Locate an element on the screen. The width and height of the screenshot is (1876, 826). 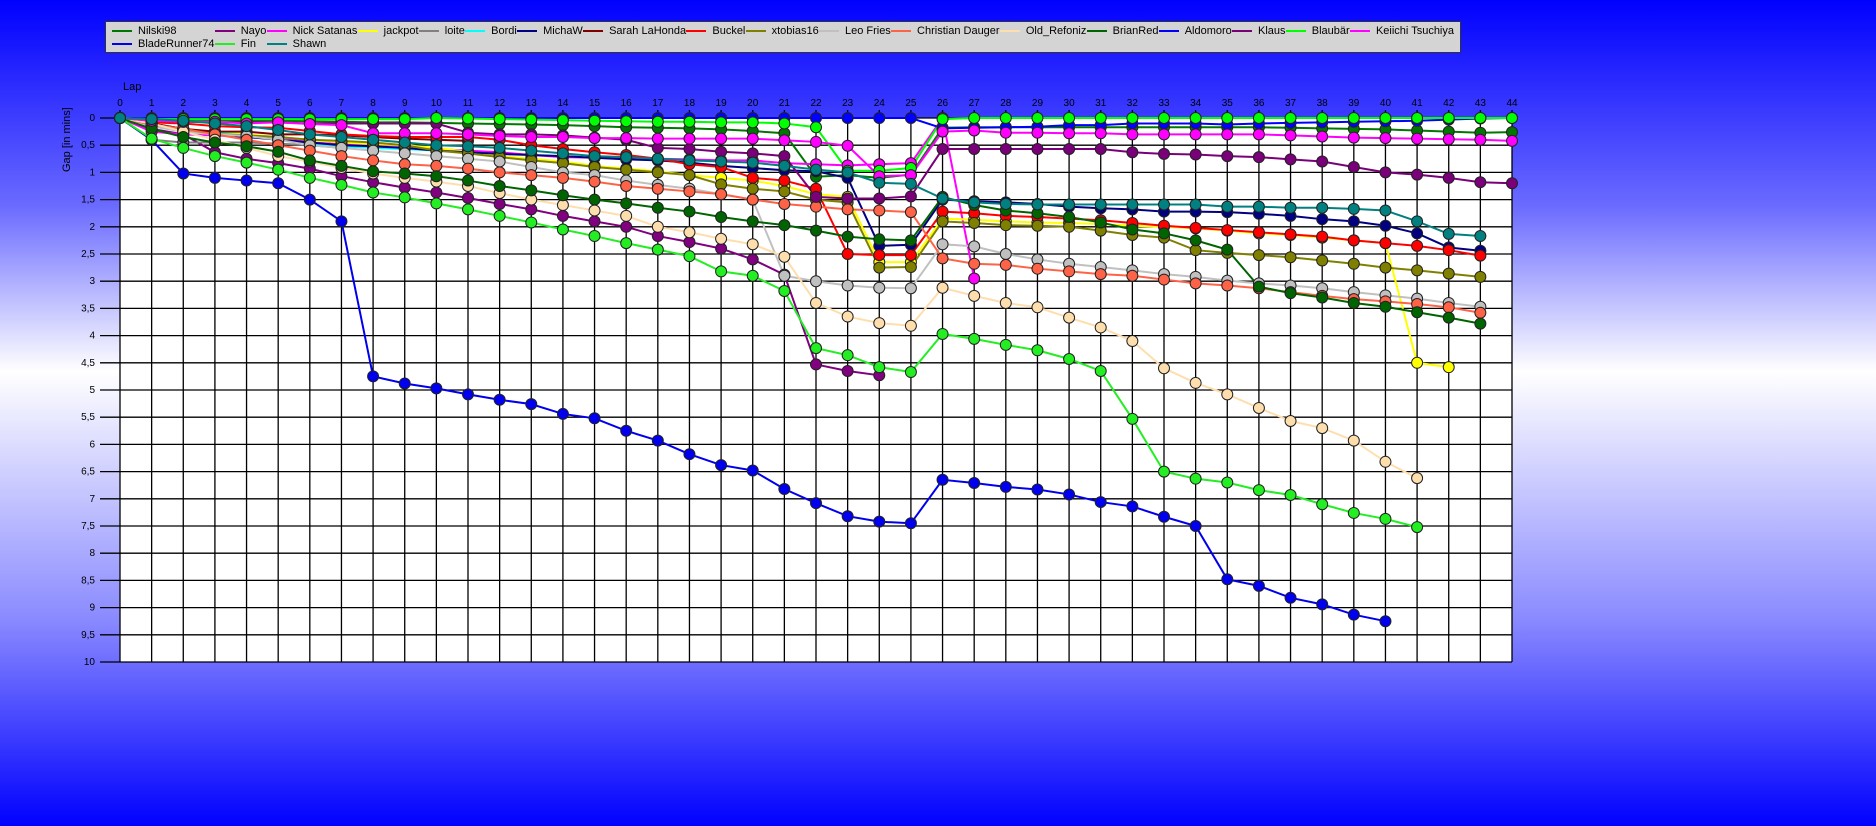
legend-label: Fin is located at coordinates (248, 43).